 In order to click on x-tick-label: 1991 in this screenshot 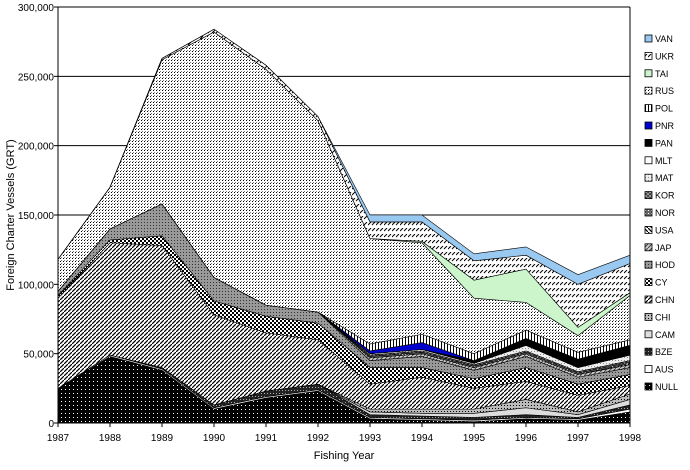, I will do `click(266, 438)`.